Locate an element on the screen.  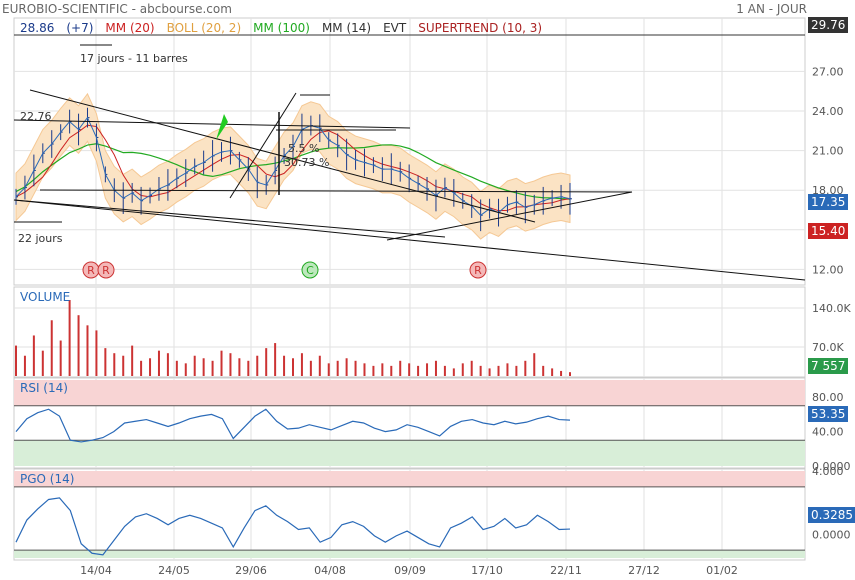
legend-item: (+7) is located at coordinates (80, 28).